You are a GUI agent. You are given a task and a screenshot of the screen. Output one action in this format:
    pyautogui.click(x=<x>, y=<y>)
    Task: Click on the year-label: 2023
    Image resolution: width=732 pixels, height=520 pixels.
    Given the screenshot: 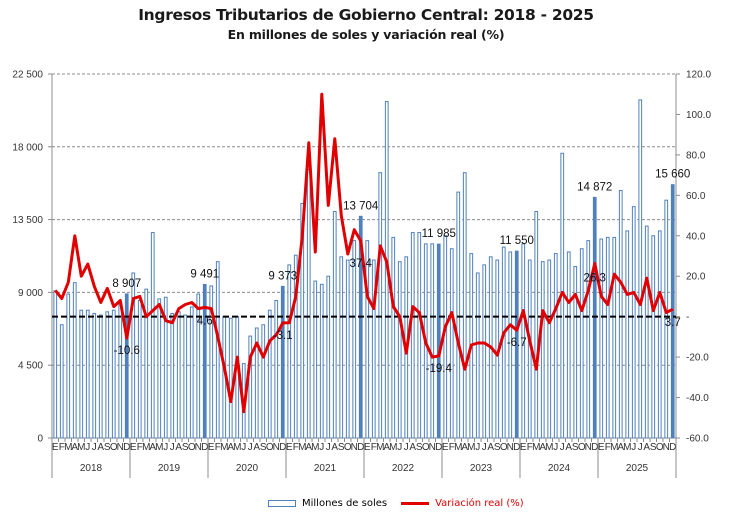 What is the action you would take?
    pyautogui.click(x=481, y=468)
    